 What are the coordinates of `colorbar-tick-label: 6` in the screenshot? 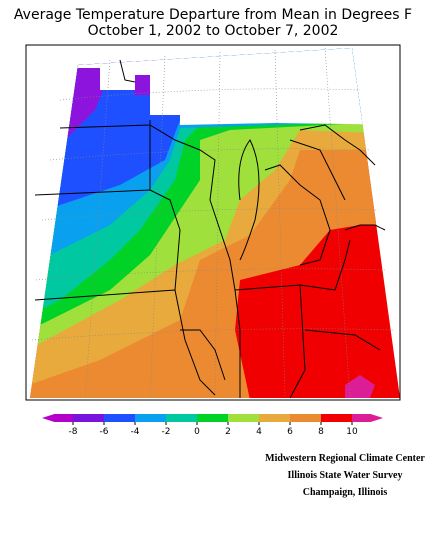 It's located at (290, 432).